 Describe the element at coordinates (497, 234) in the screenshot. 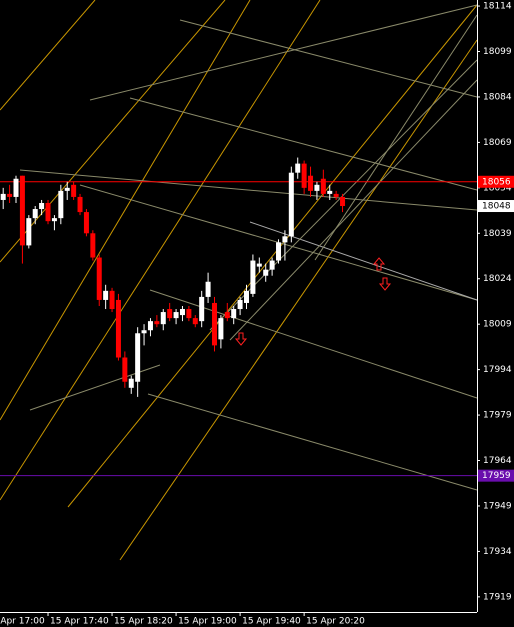

I see `y-tick-label: 18039` at that location.